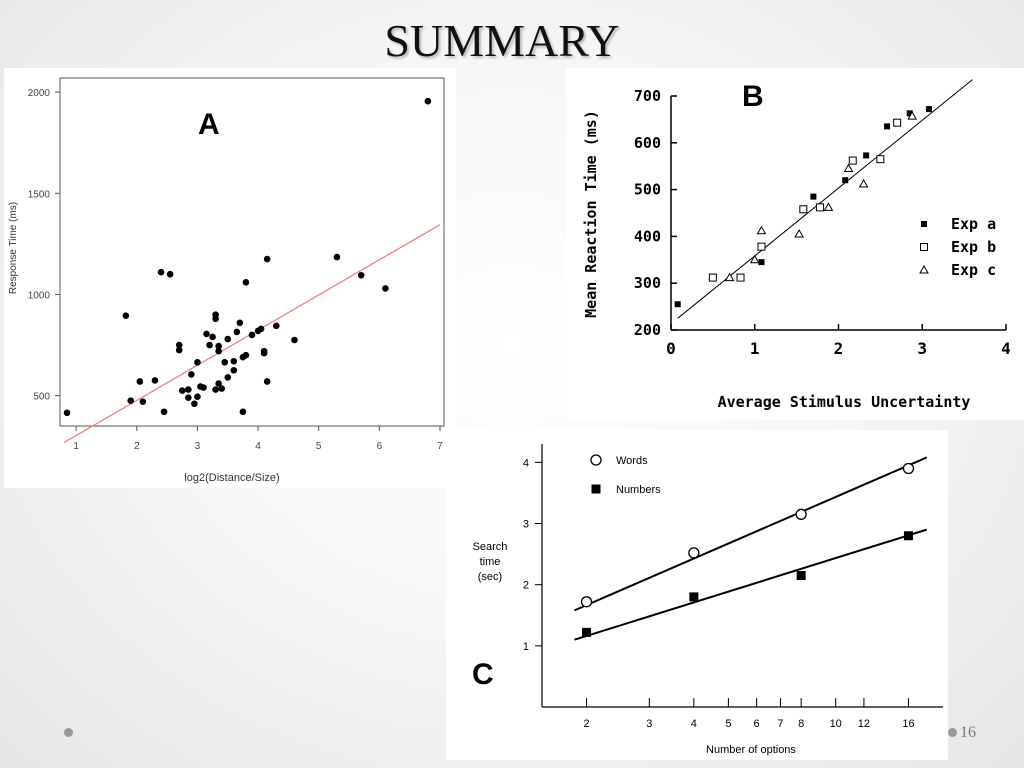  What do you see at coordinates (836, 724) in the screenshot?
I see `x-tick-label: 10` at bounding box center [836, 724].